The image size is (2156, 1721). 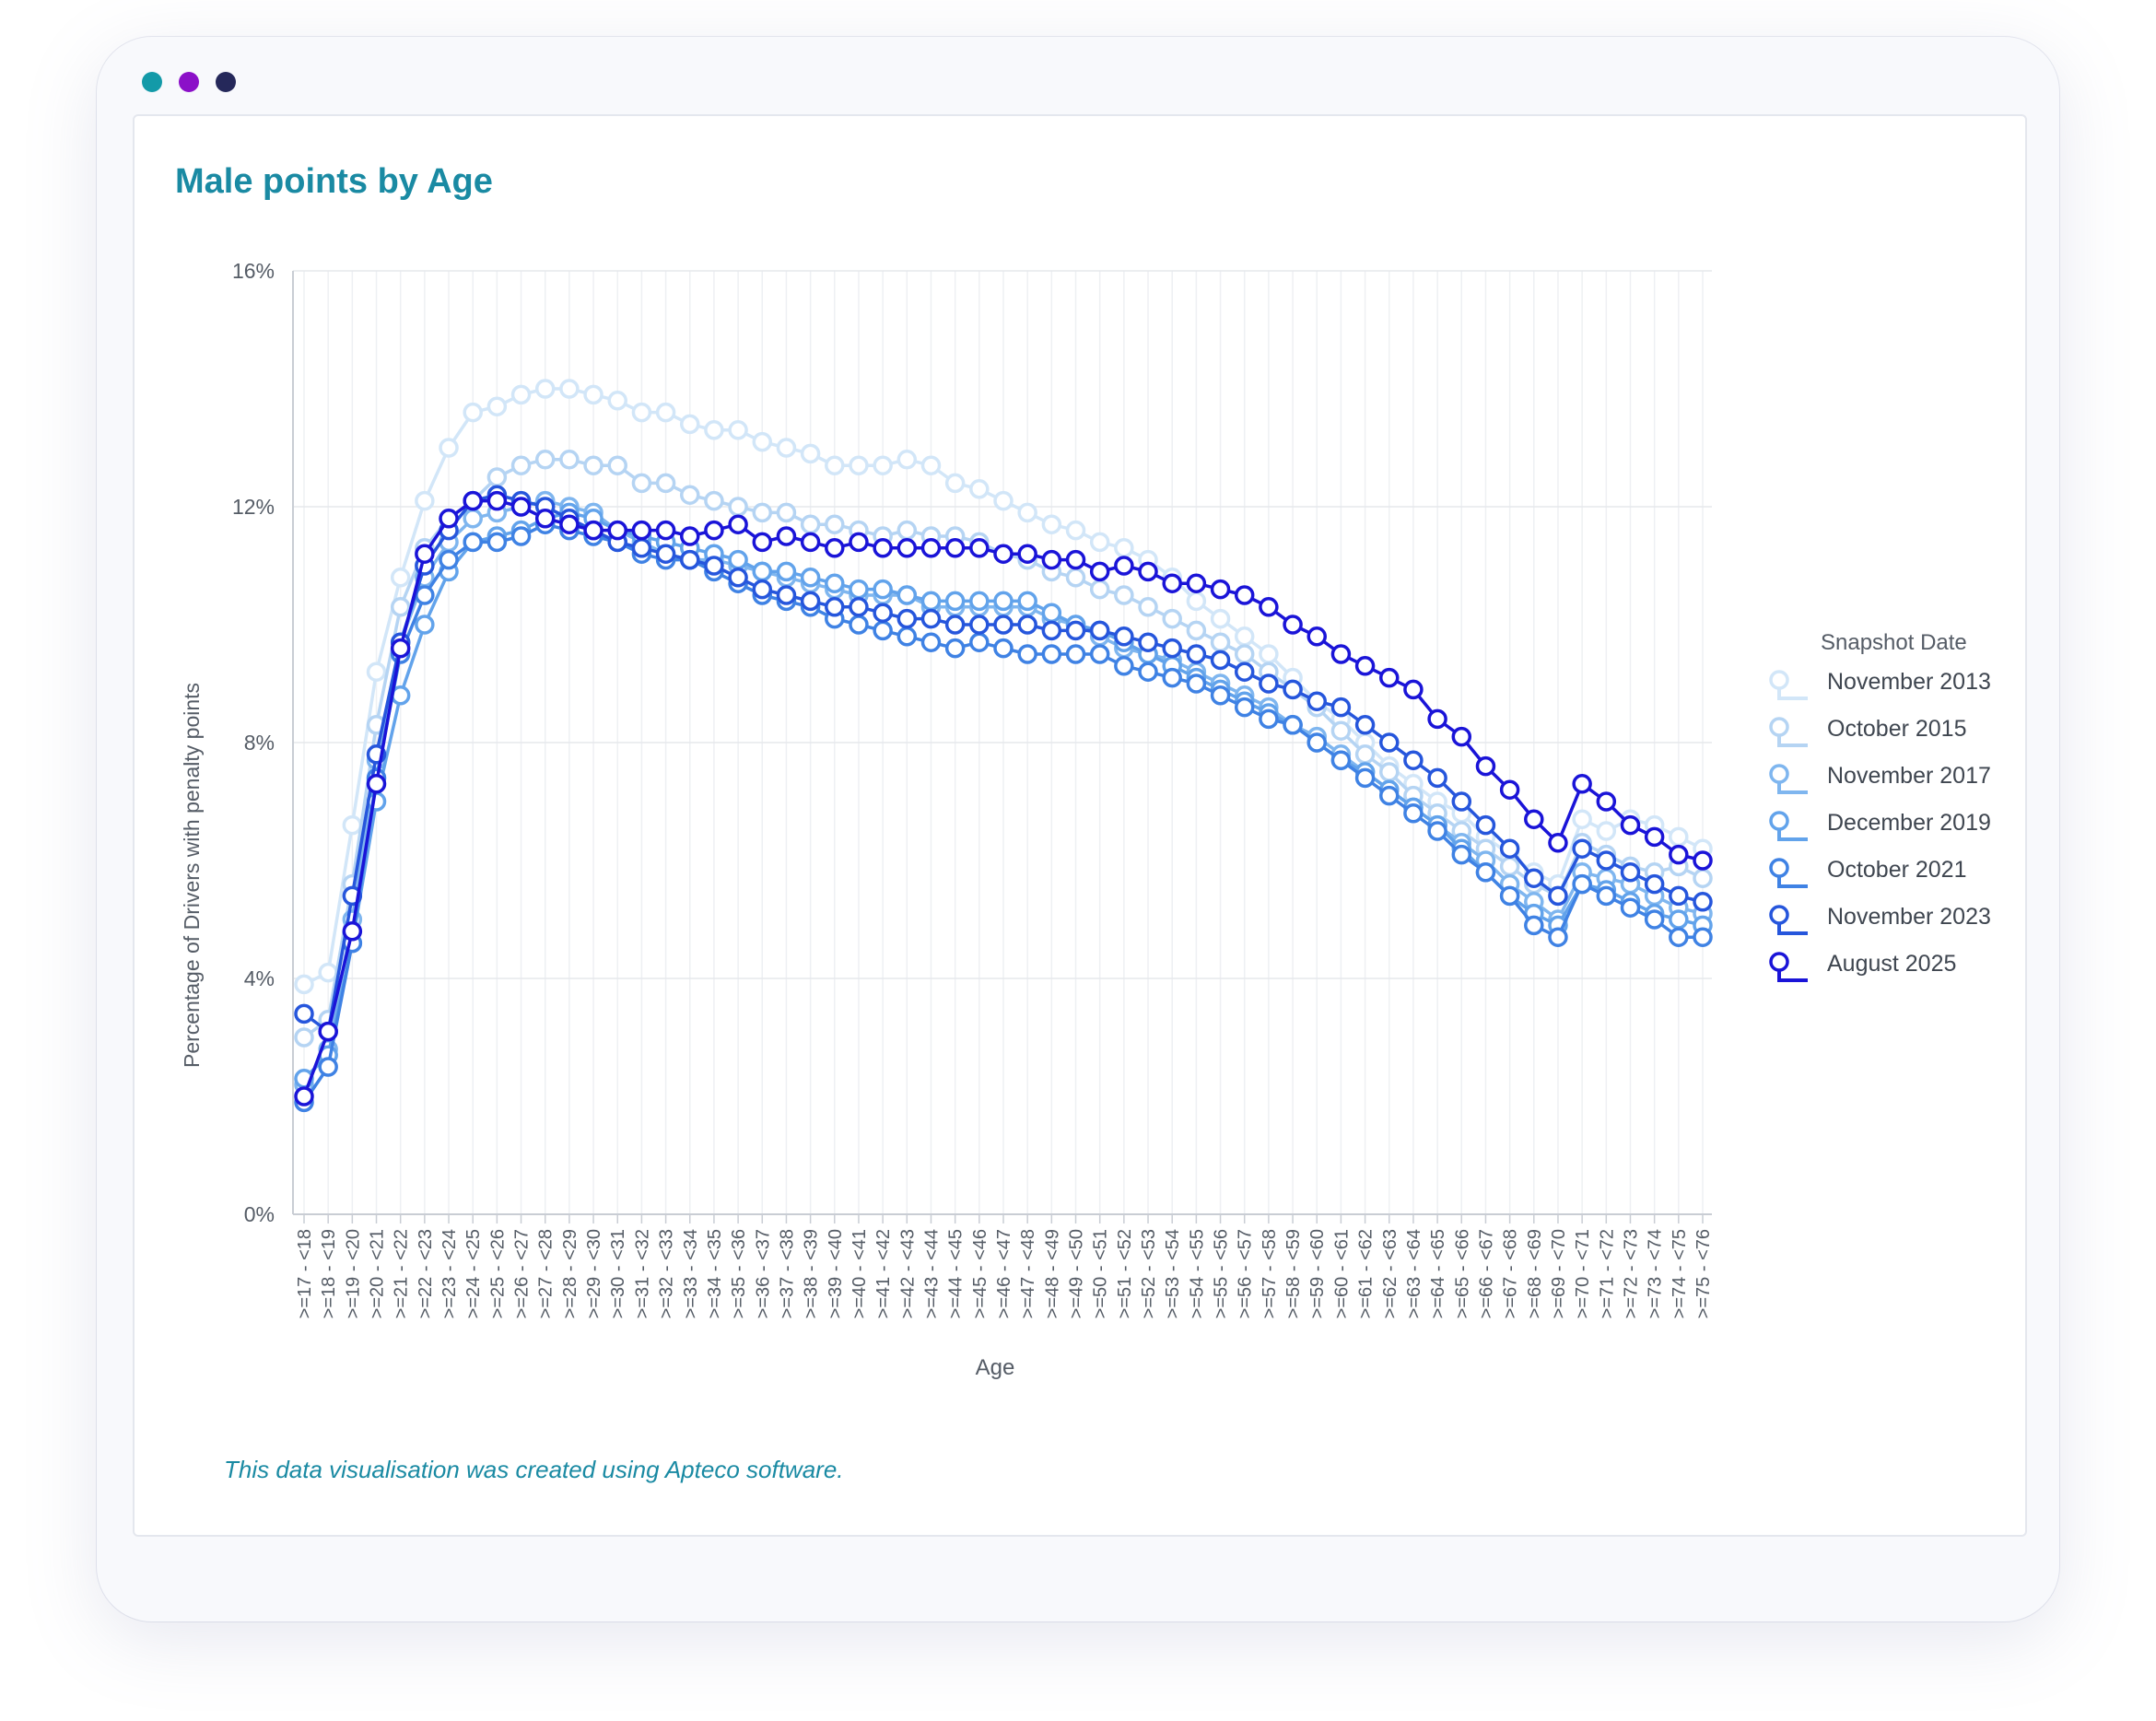 I want to click on legend-item: October 2021, so click(x=1868, y=872).